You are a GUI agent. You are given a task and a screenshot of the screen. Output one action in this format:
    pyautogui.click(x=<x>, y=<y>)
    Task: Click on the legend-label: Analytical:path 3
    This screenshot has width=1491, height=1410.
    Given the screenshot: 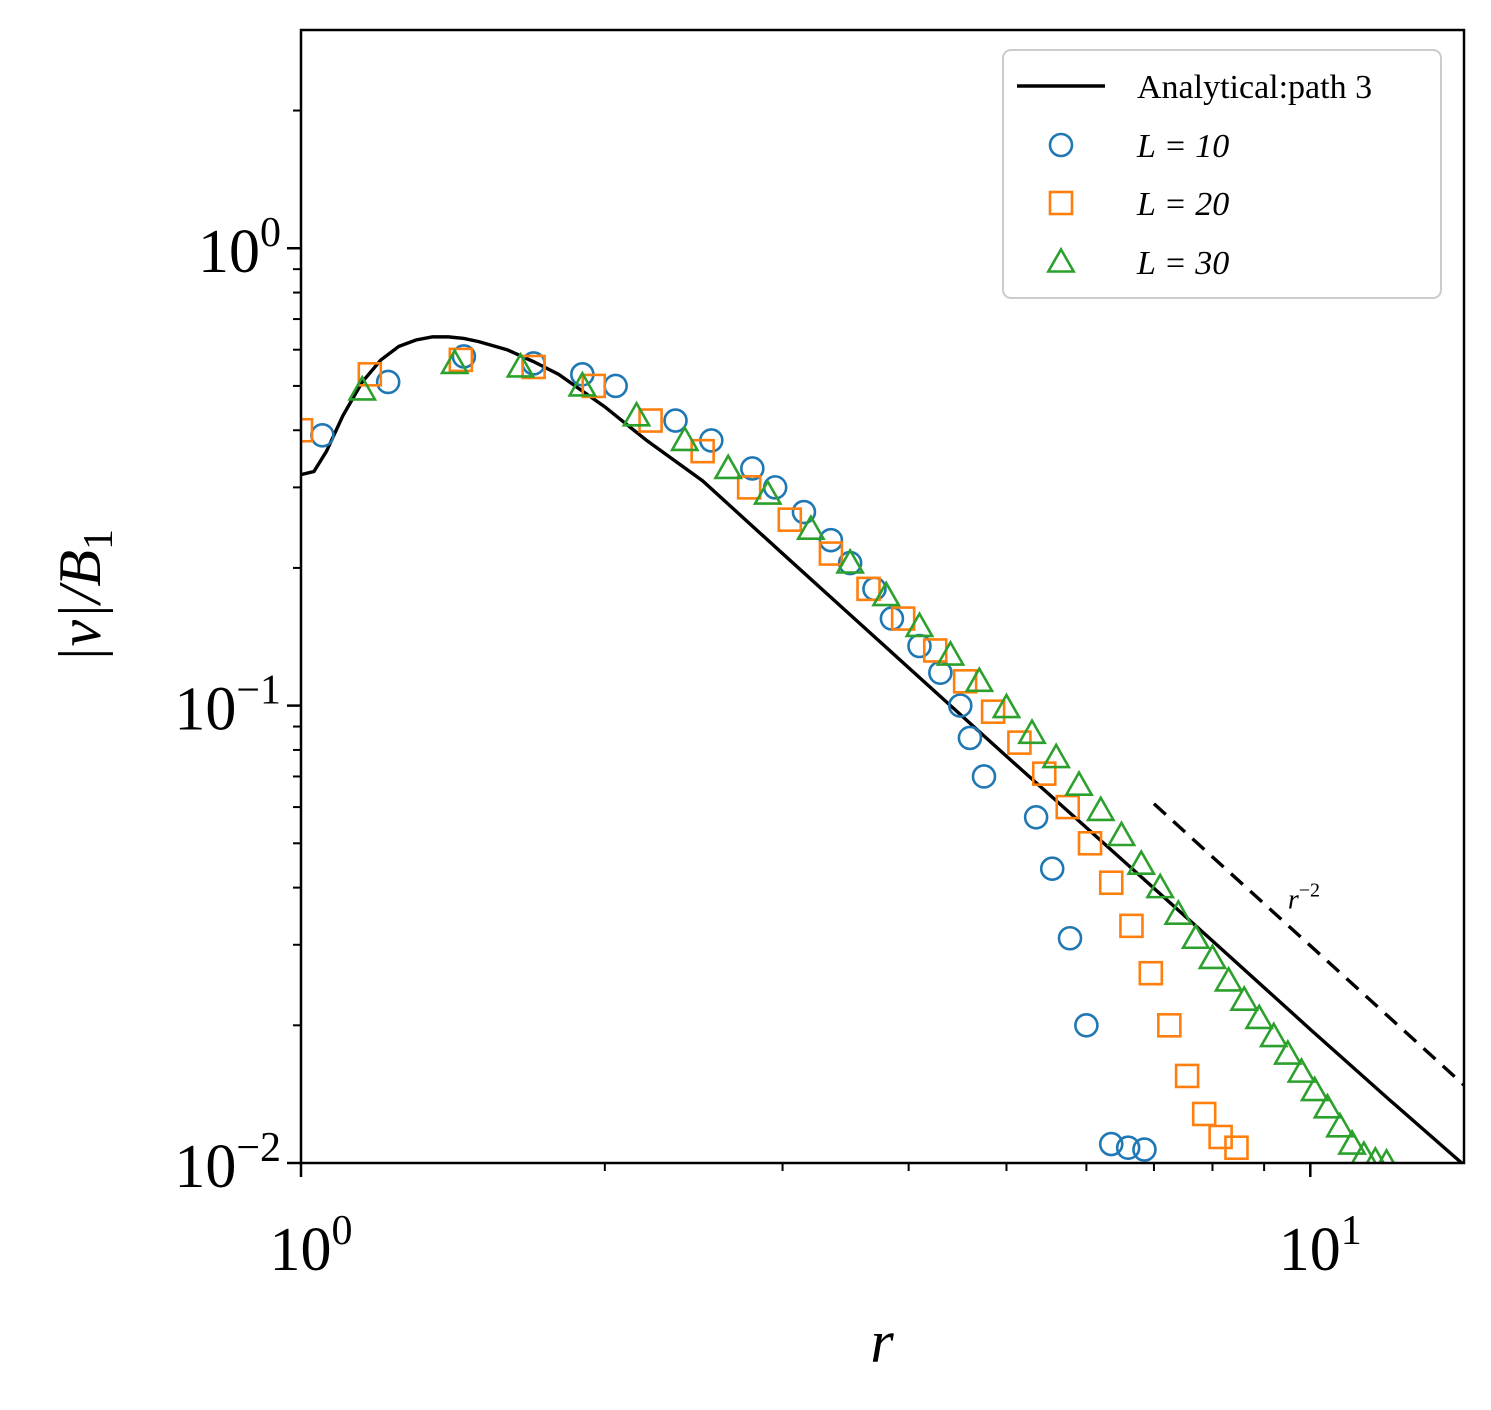 What is the action you would take?
    pyautogui.click(x=1254, y=87)
    